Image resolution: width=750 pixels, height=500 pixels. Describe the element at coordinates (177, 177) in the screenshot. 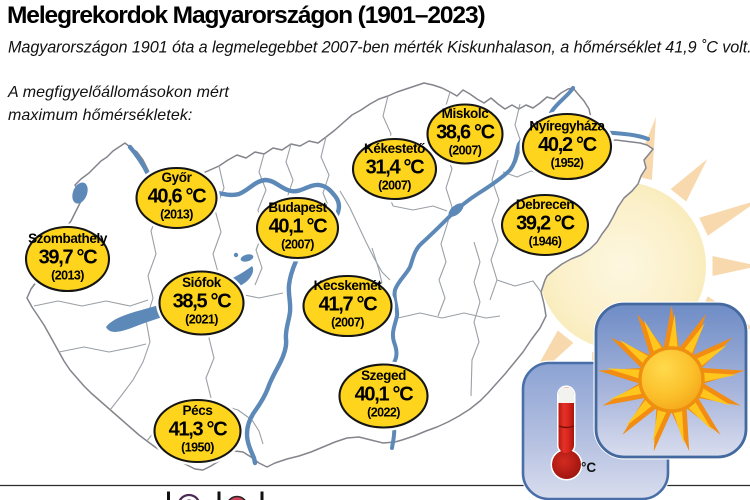

I see `svg-text: Győr` at that location.